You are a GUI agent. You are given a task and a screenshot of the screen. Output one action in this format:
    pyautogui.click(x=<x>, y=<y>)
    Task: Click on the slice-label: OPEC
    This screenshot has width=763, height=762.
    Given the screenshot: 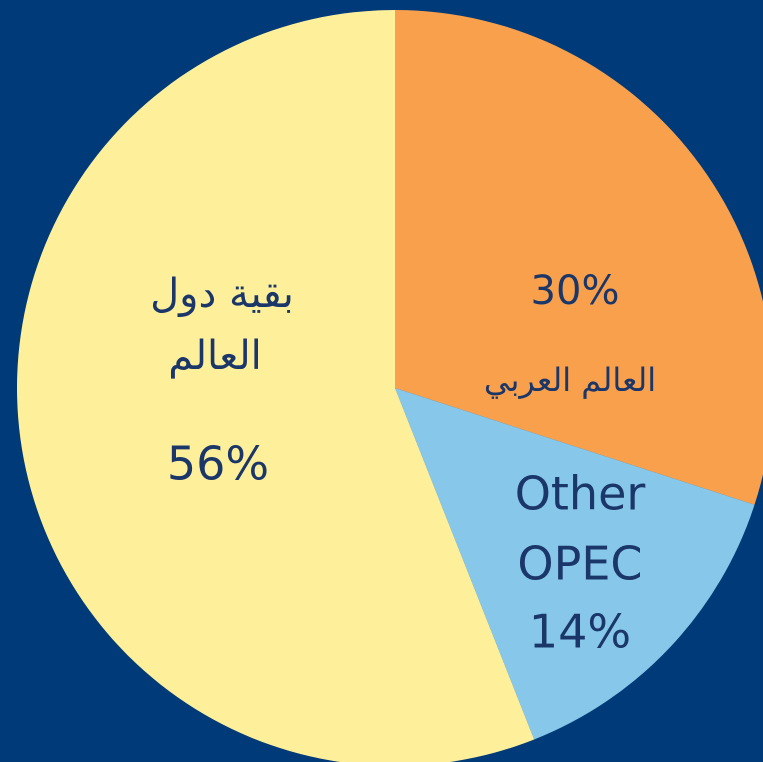 What is the action you would take?
    pyautogui.click(x=579, y=564)
    